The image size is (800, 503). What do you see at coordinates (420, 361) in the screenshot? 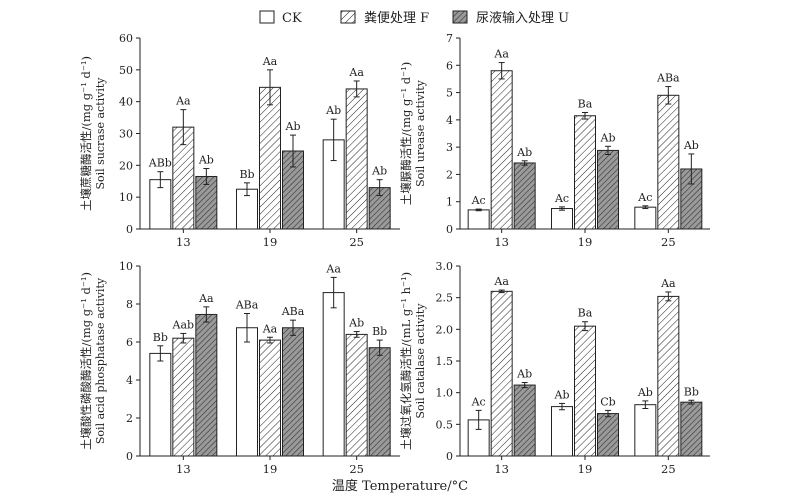
I see `y-axis-title-en: Soil catalase activity` at bounding box center [420, 361].